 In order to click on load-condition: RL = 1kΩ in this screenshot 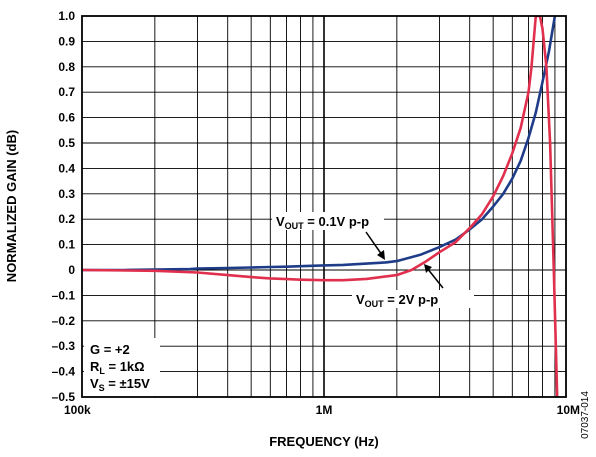, I will do `click(117, 367)`.